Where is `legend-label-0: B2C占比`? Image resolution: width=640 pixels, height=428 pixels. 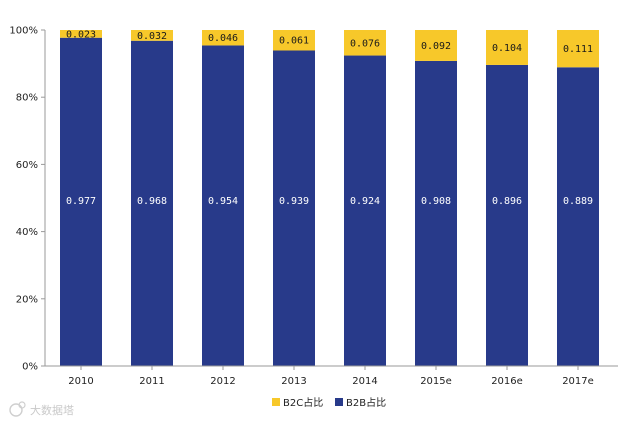
legend-label-0: B2C占比 is located at coordinates (303, 402).